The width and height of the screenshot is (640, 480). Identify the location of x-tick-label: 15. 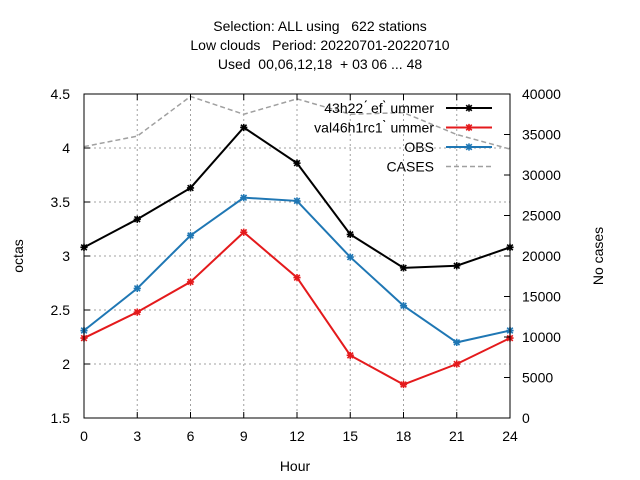
(350, 436).